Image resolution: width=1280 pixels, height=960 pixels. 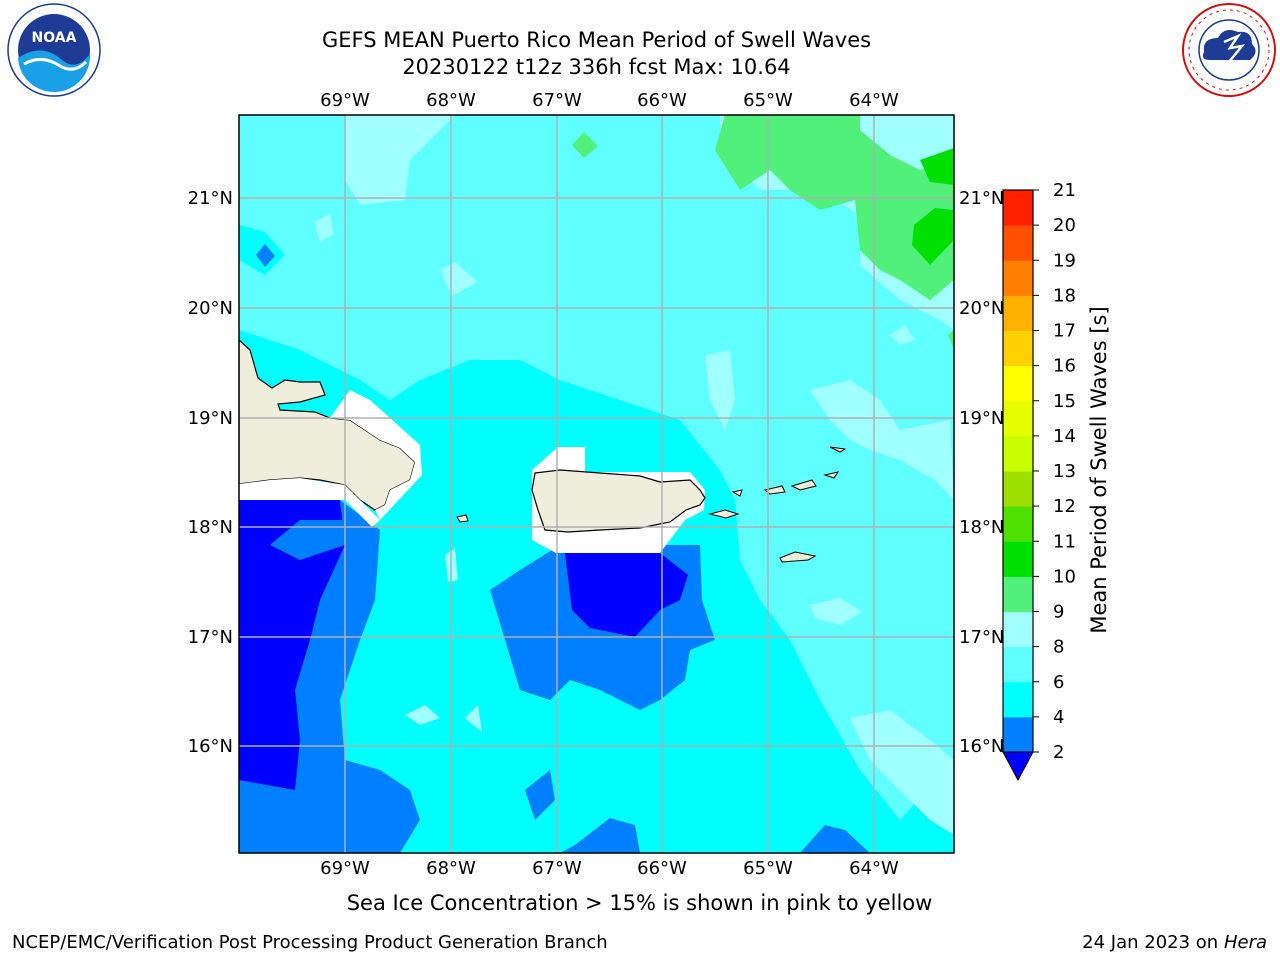 What do you see at coordinates (937, 166) in the screenshot?
I see `period-10-11-patch-a` at bounding box center [937, 166].